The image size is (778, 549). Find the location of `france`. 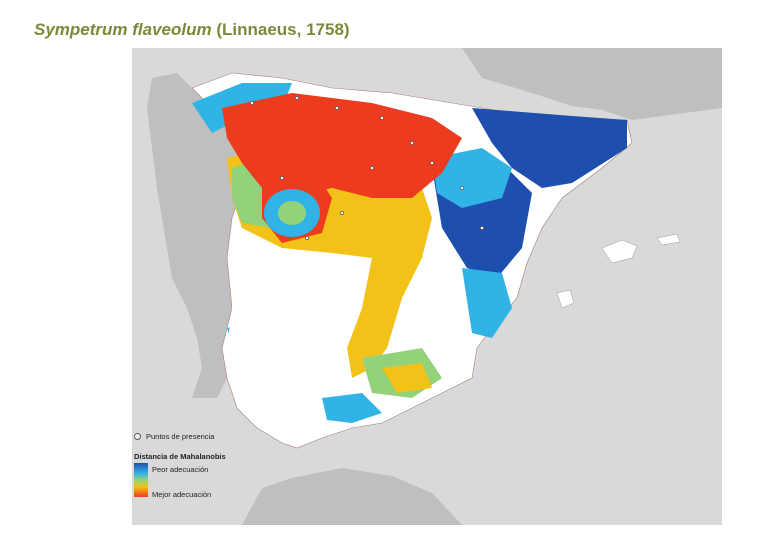

france is located at coordinates (592, 84).